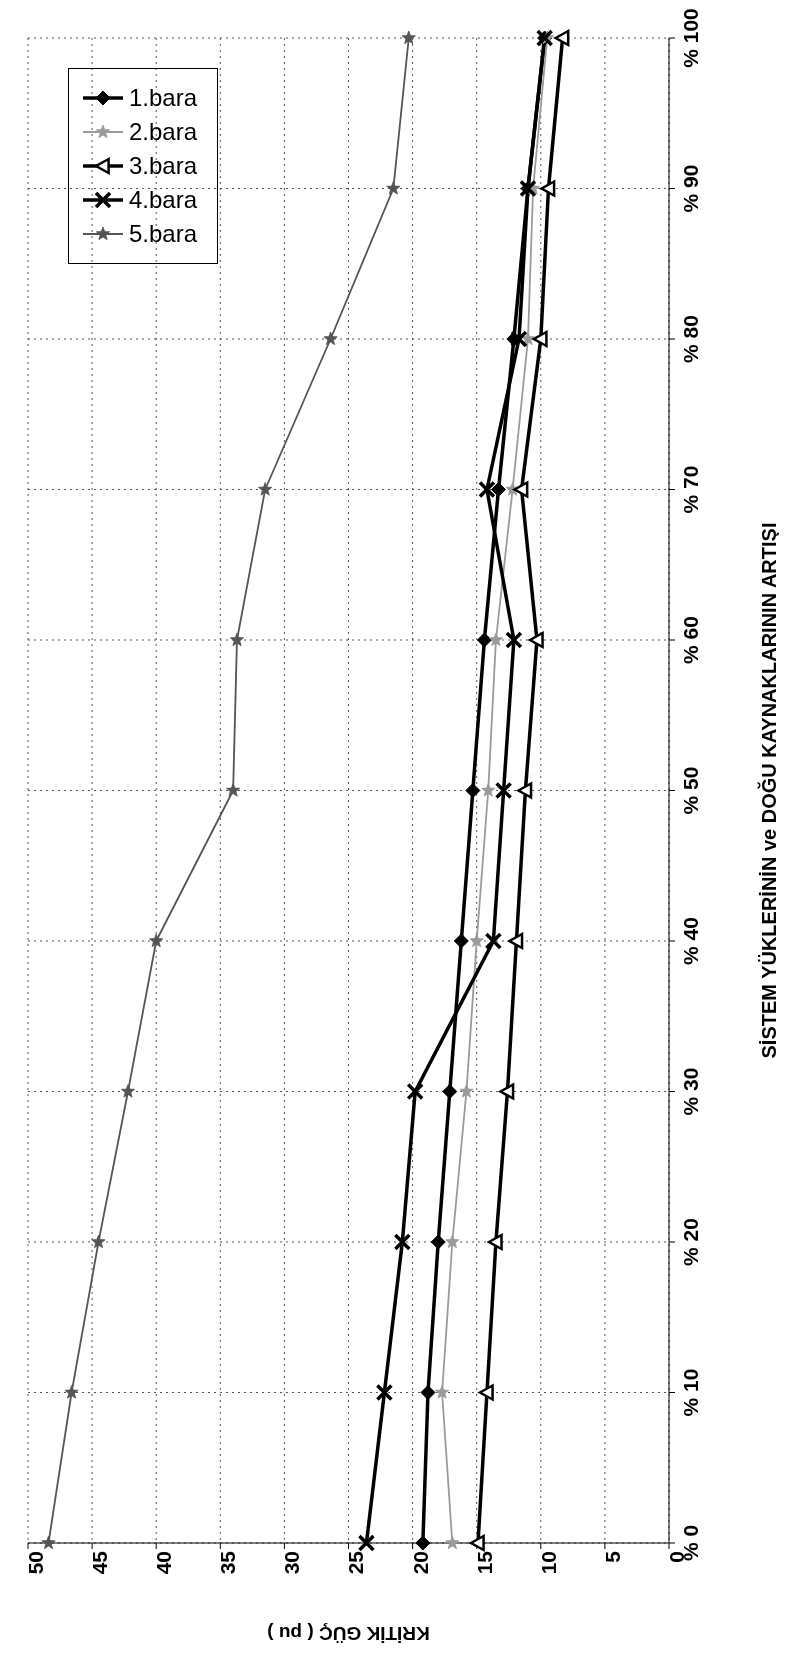 The height and width of the screenshot is (1671, 787). I want to click on x-tick-label: 5, so click(612, 1556).